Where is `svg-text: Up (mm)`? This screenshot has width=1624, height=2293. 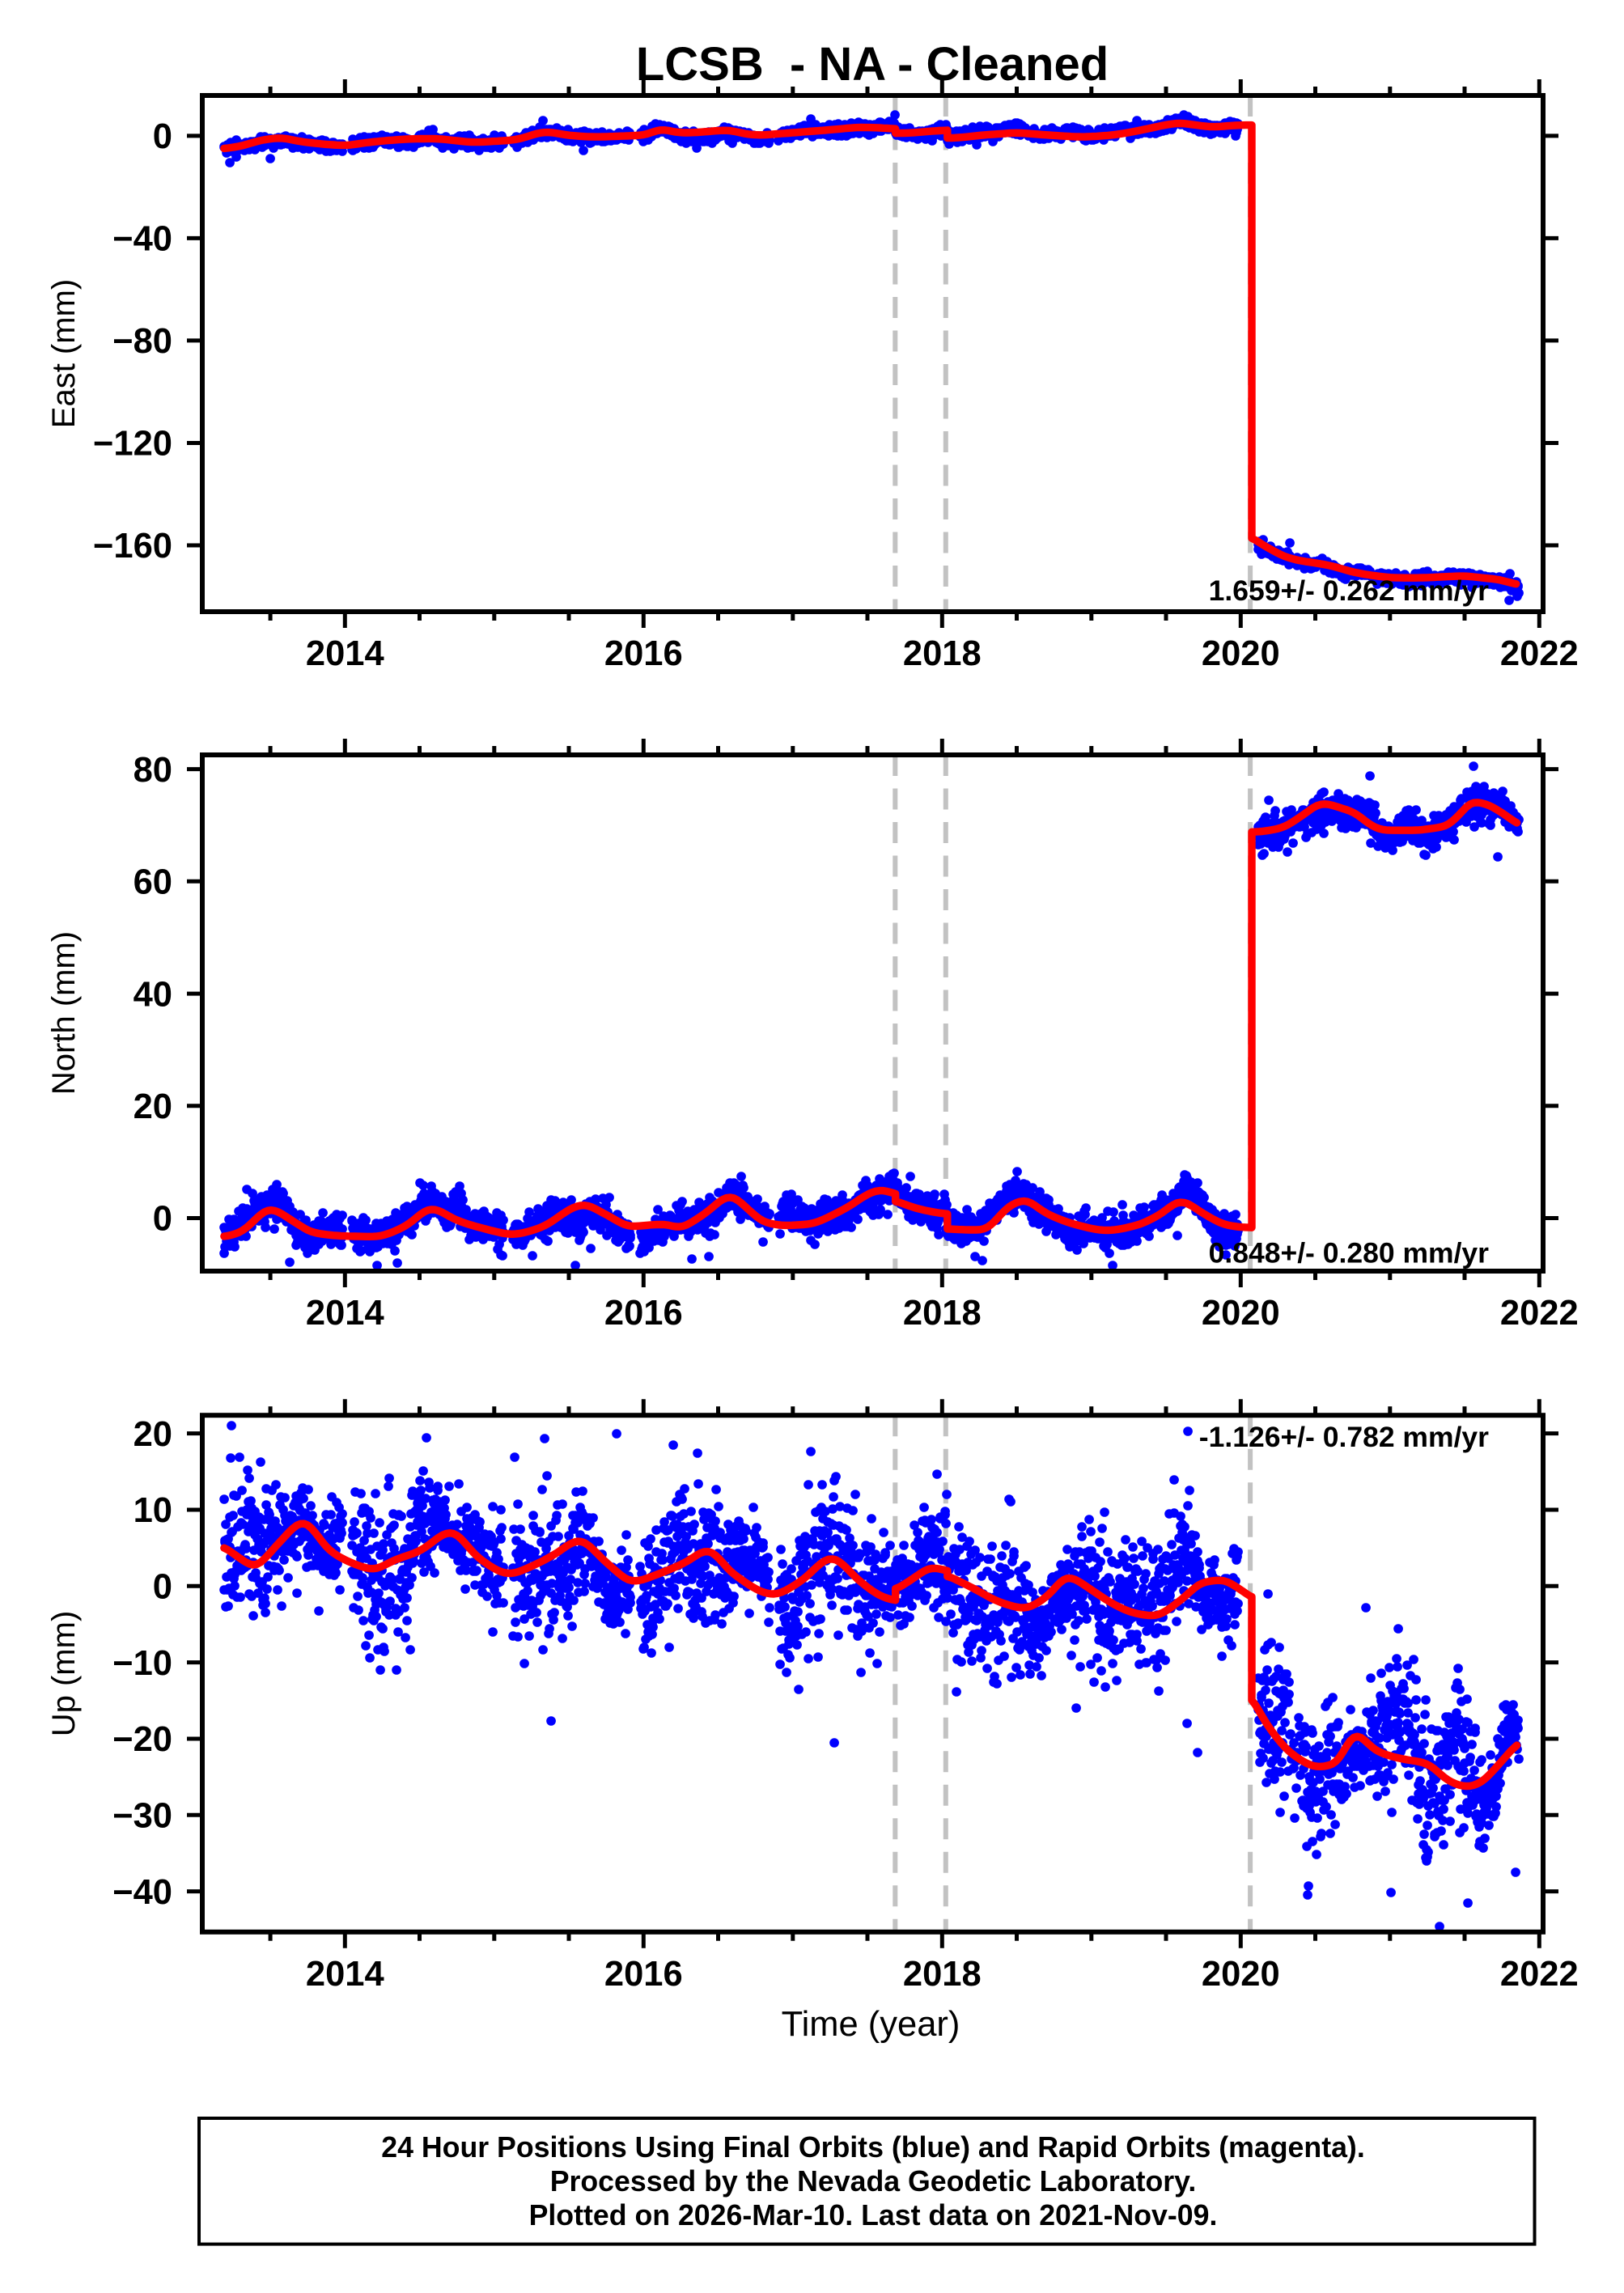 svg-text: Up (mm) is located at coordinates (64, 1674).